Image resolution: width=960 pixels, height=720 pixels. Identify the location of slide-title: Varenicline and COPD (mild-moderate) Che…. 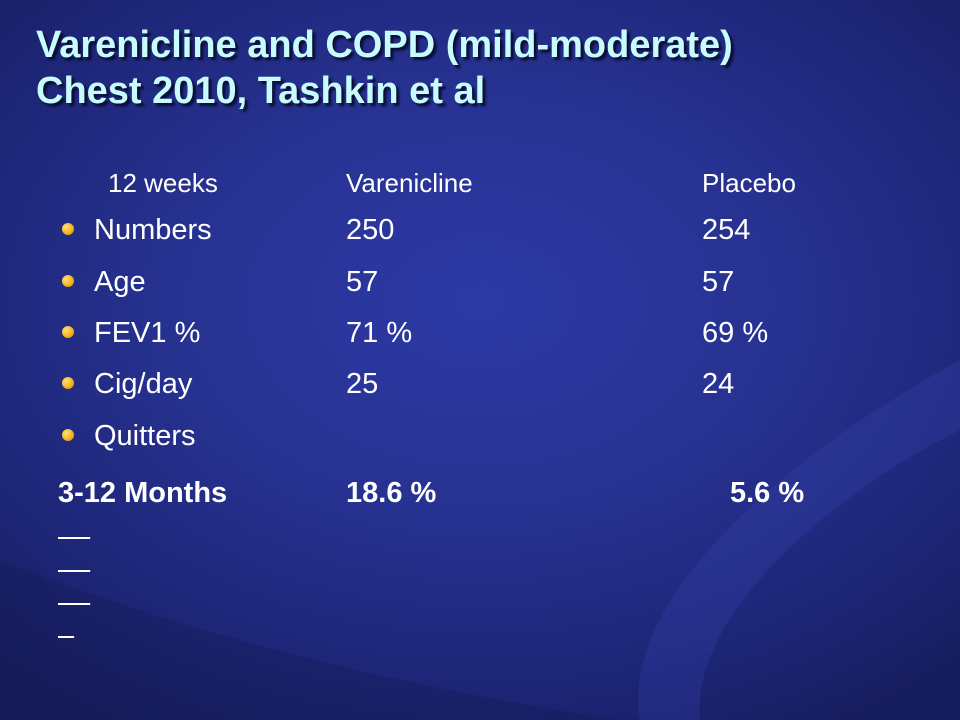
(486, 68).